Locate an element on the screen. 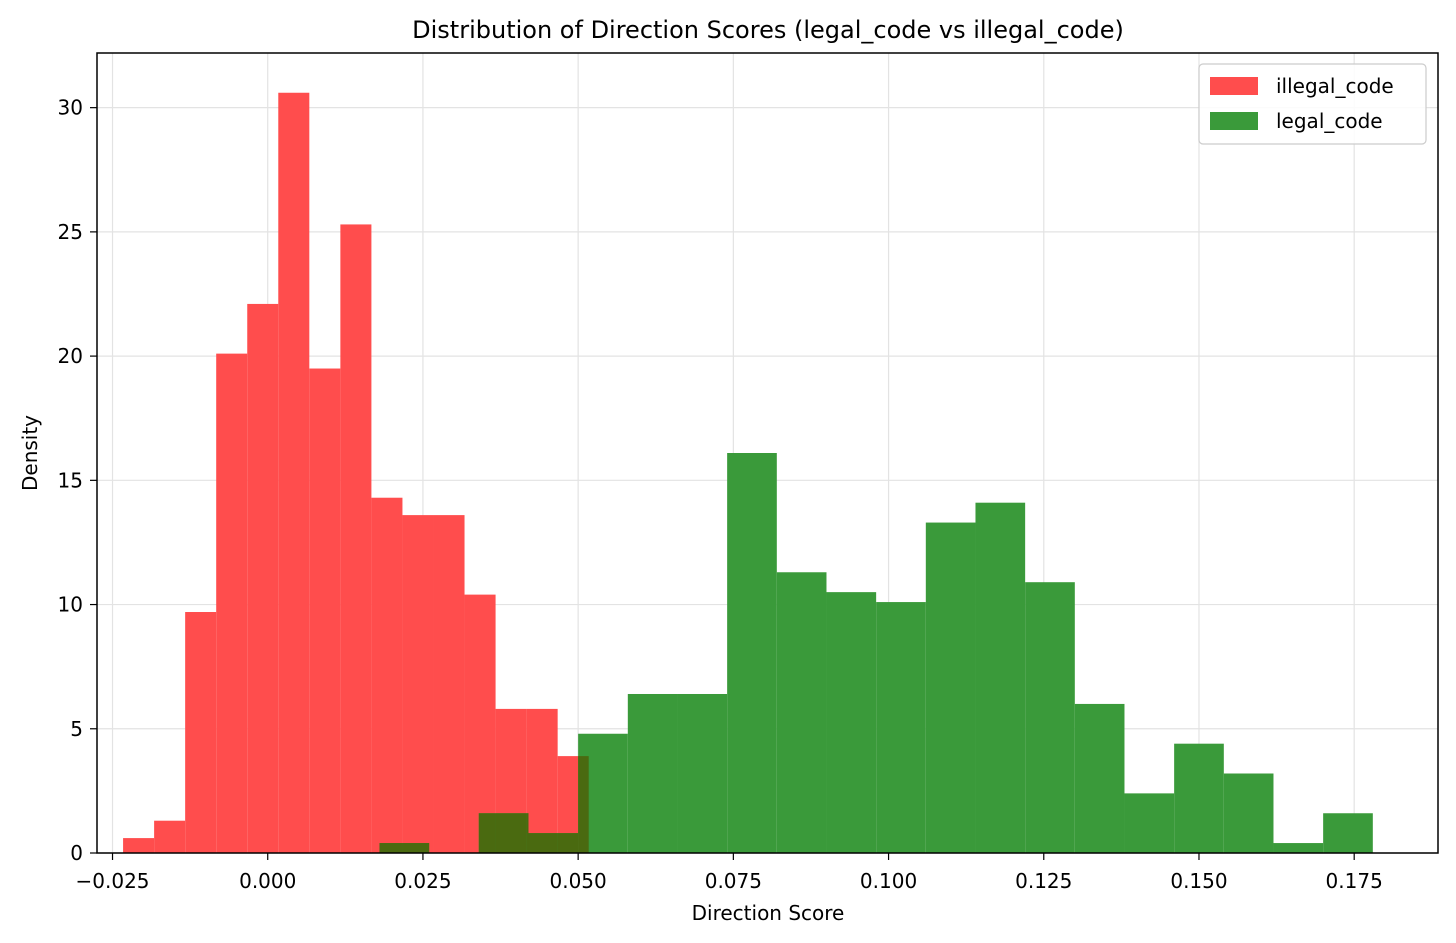 This screenshot has height=943, width=1456. legend-label-illegal-code: illegal_code is located at coordinates (1335, 86).